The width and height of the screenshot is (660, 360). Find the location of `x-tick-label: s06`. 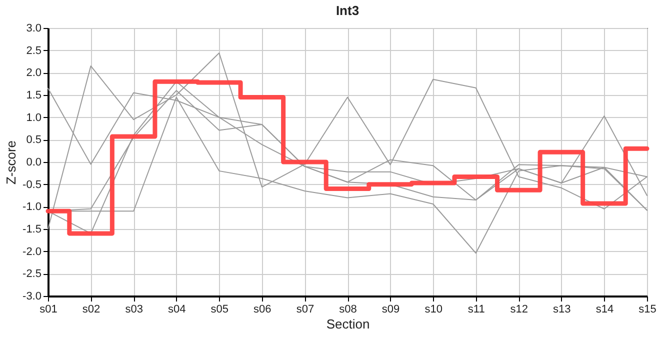

x-tick-label: s06 is located at coordinates (263, 310).